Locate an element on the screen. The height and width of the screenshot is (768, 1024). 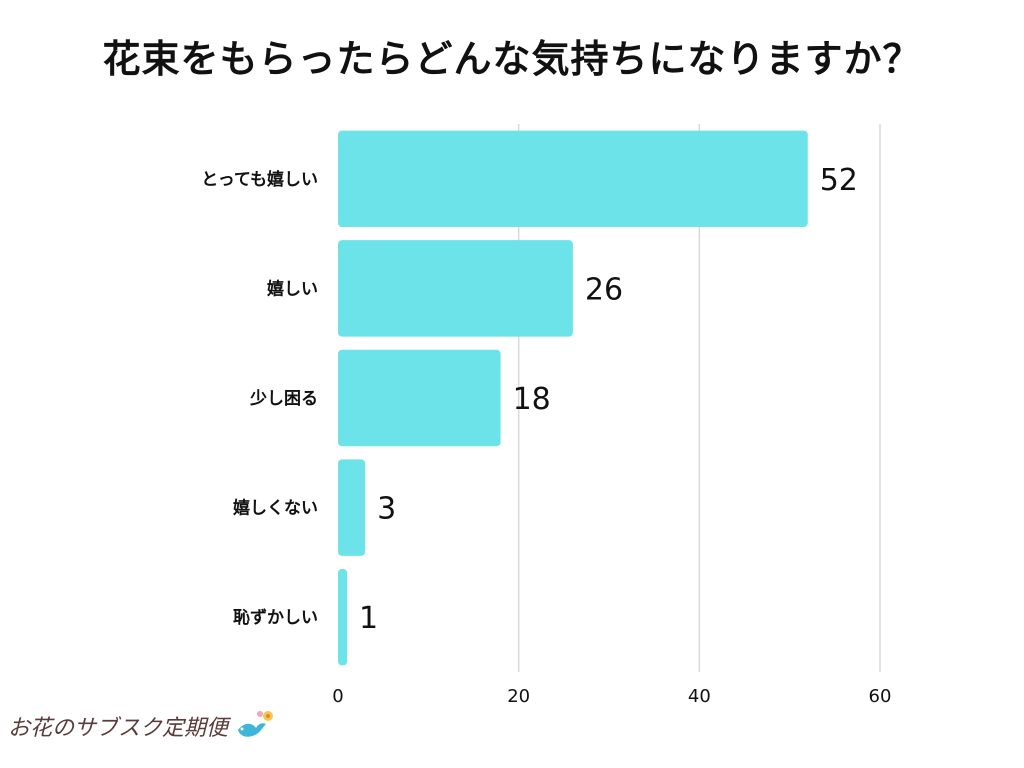
brand-logo-text: お花のサブスク定期便 is located at coordinates (118, 728).